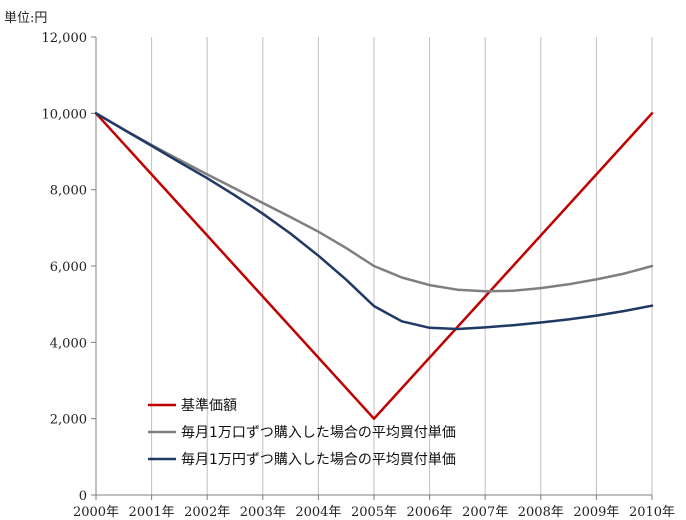  Describe the element at coordinates (209, 405) in the screenshot. I see `legend-label: 基準価額` at that location.